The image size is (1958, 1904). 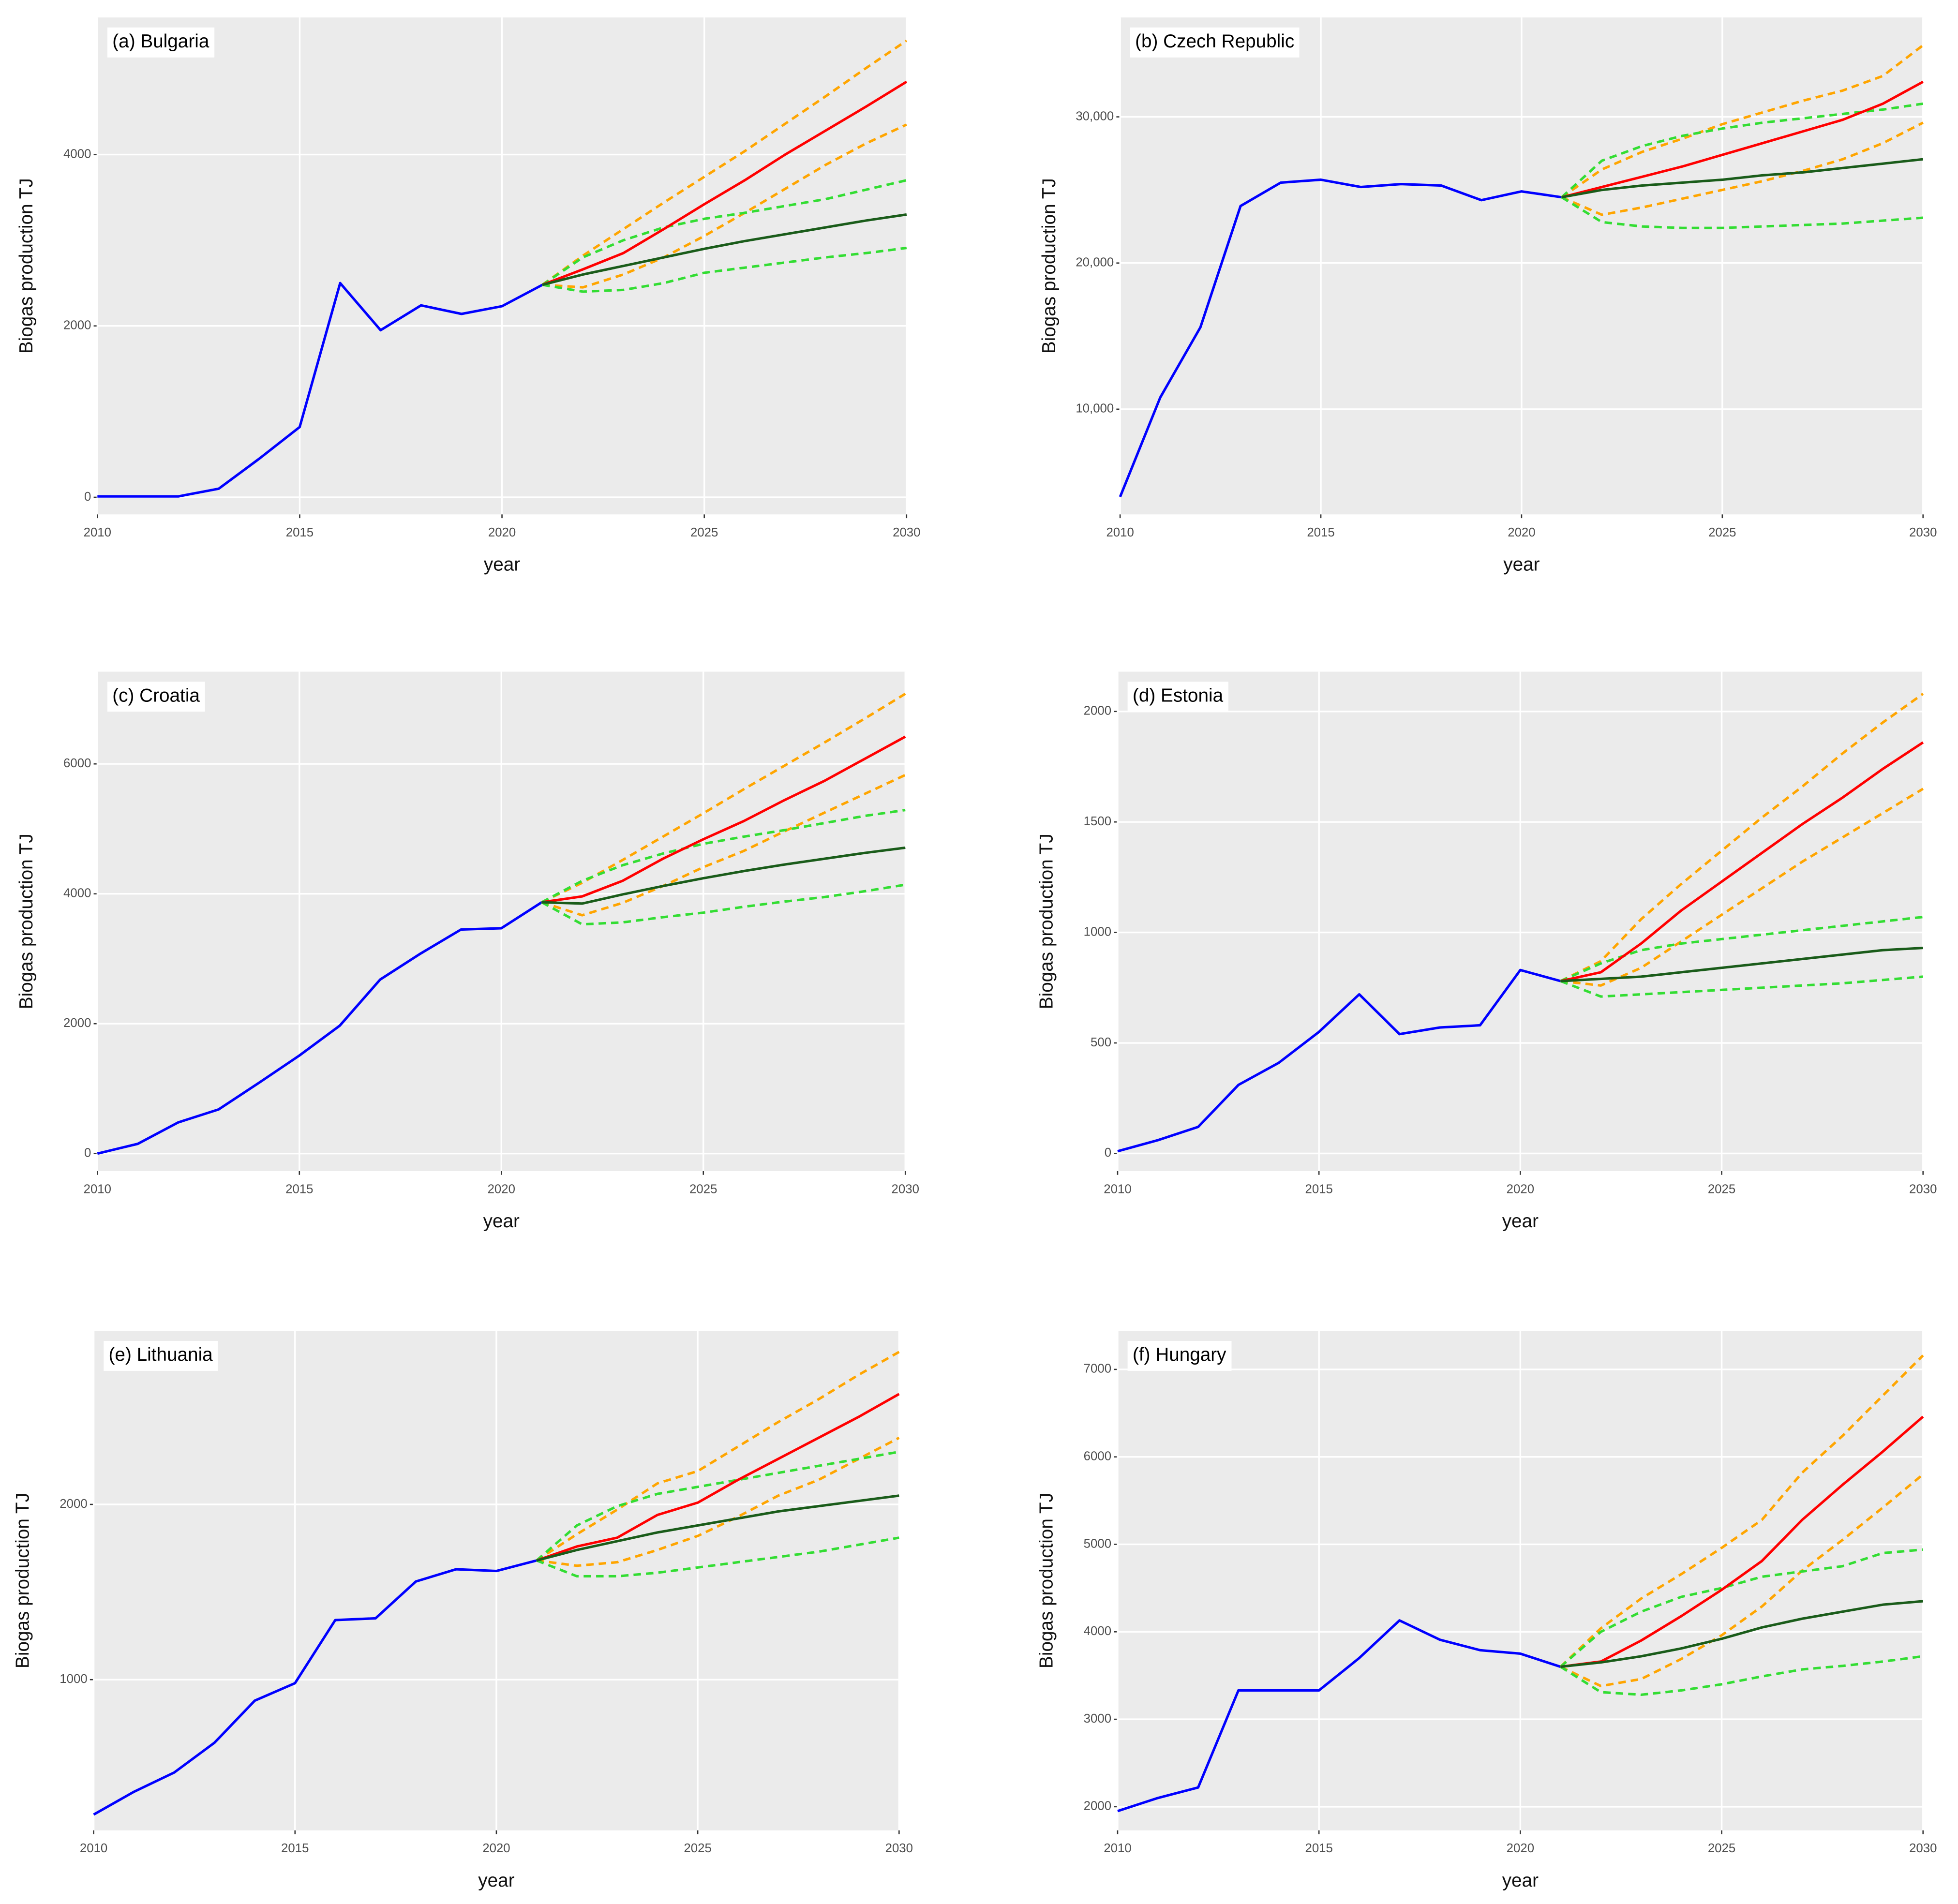 What do you see at coordinates (1095, 263) in the screenshot?
I see `y-tick-label: 20,000` at bounding box center [1095, 263].